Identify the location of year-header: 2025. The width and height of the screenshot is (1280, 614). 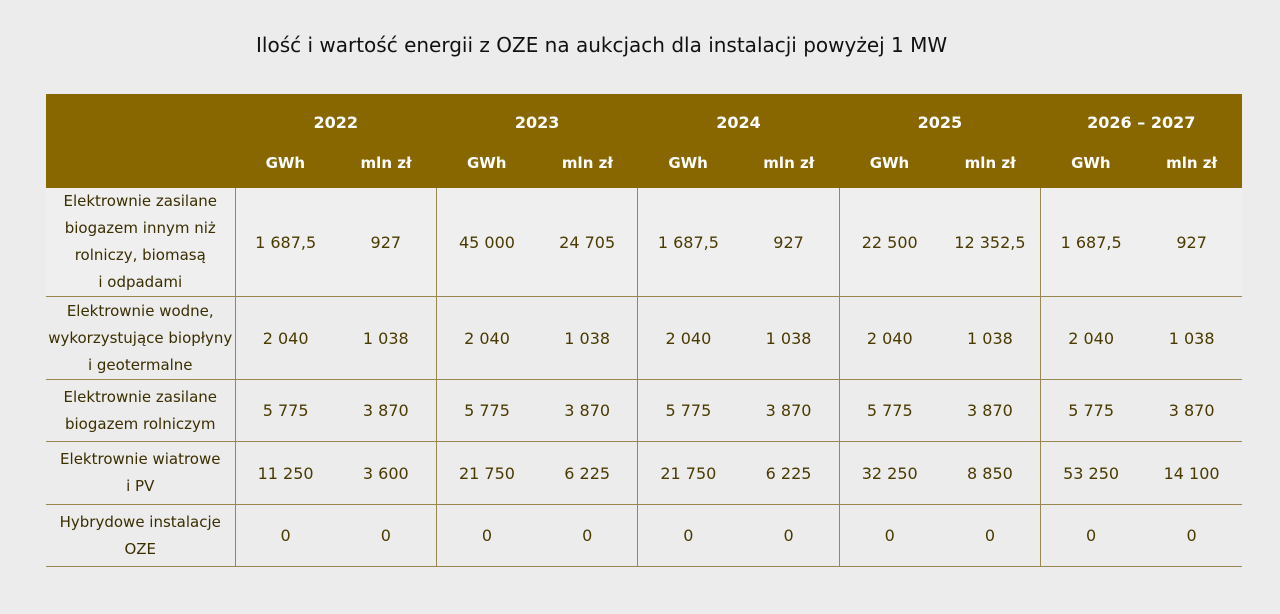
(940, 122).